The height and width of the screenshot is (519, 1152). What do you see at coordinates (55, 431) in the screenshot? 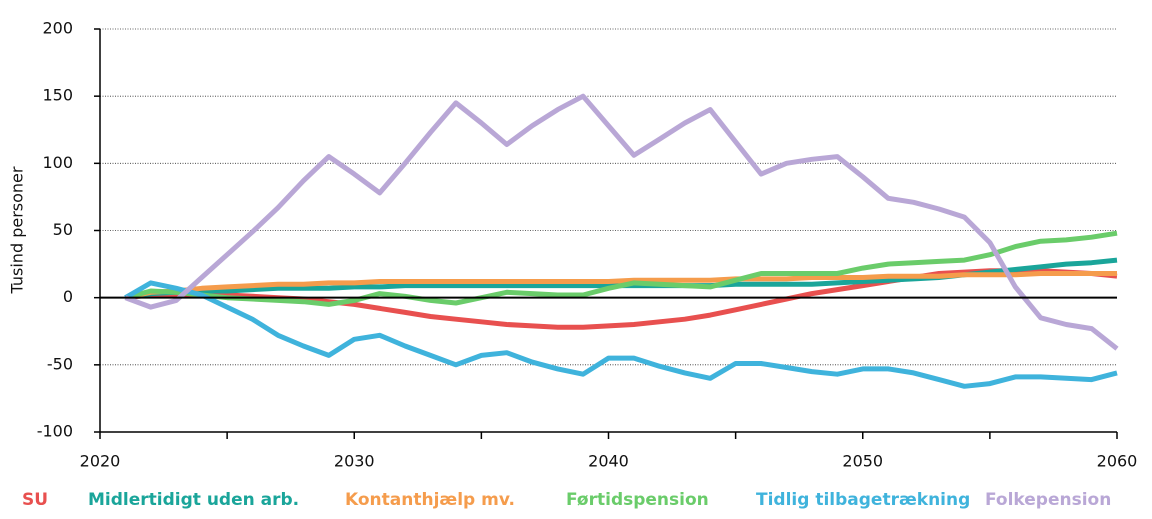
I see `y-tick-label: -100` at bounding box center [55, 431].